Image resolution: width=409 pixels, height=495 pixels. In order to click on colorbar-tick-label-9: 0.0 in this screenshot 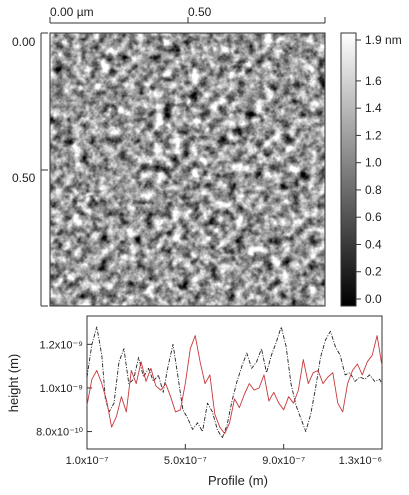, I will do `click(373, 299)`.